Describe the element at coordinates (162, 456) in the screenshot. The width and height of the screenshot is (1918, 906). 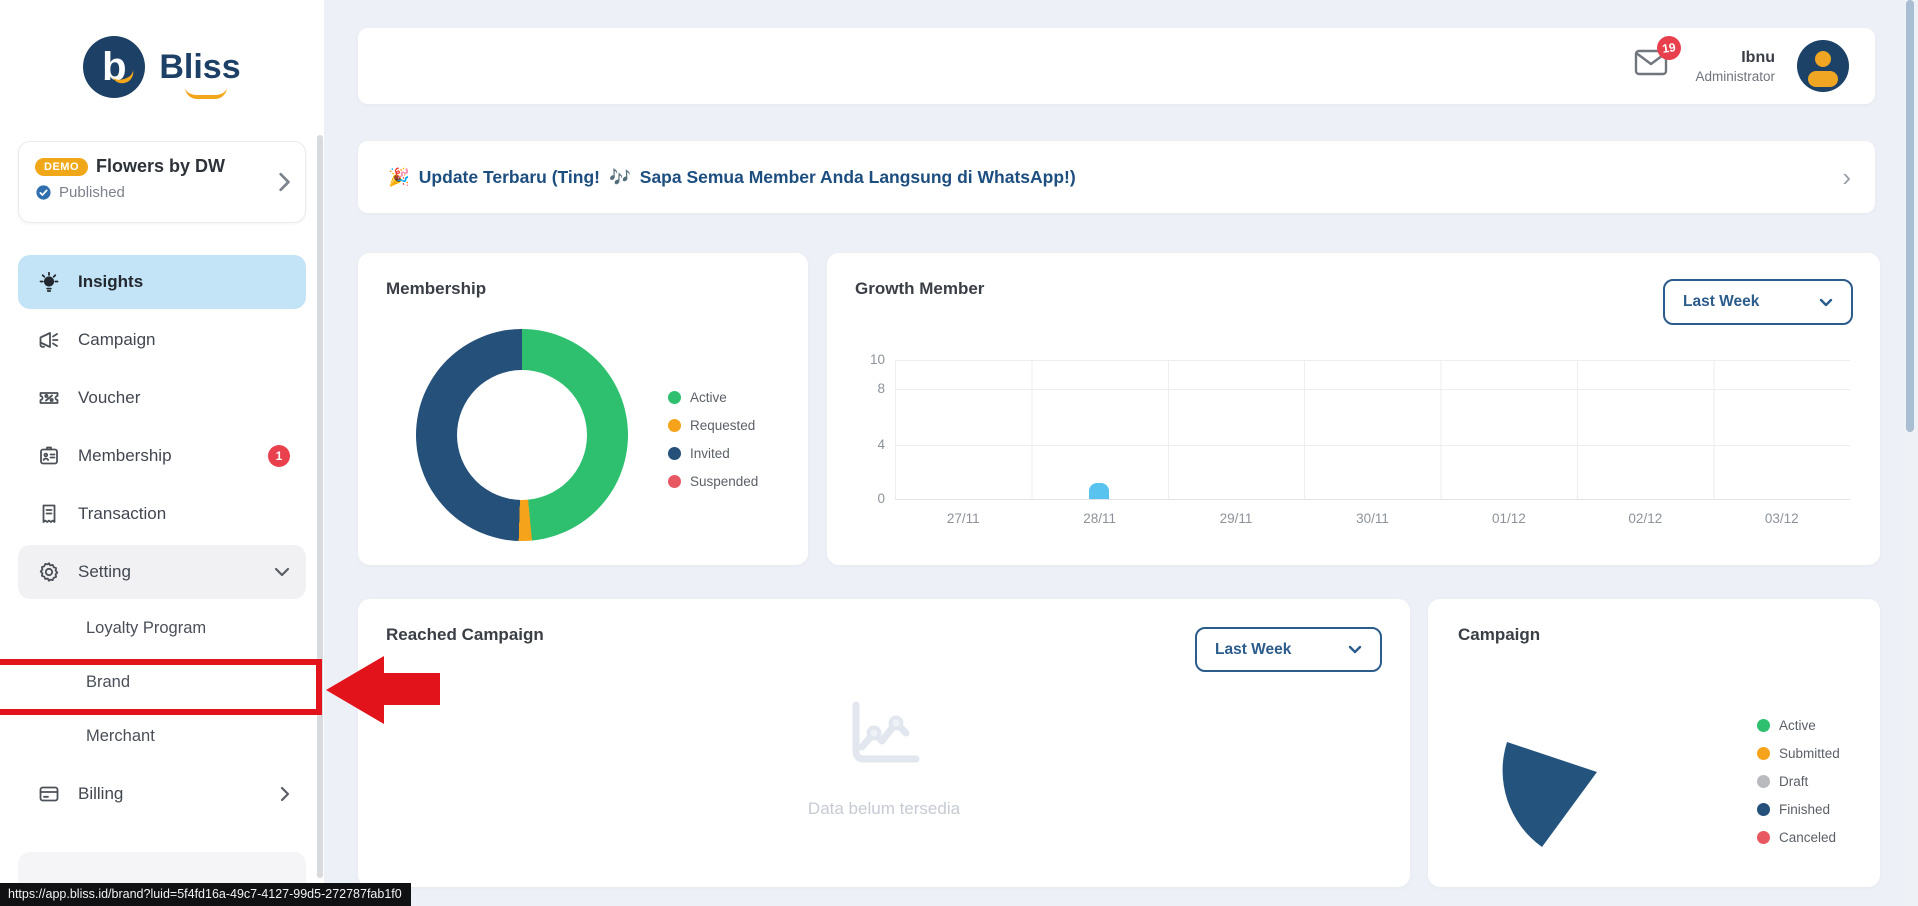
I see `sidebar-item-membership: Membership 1` at that location.